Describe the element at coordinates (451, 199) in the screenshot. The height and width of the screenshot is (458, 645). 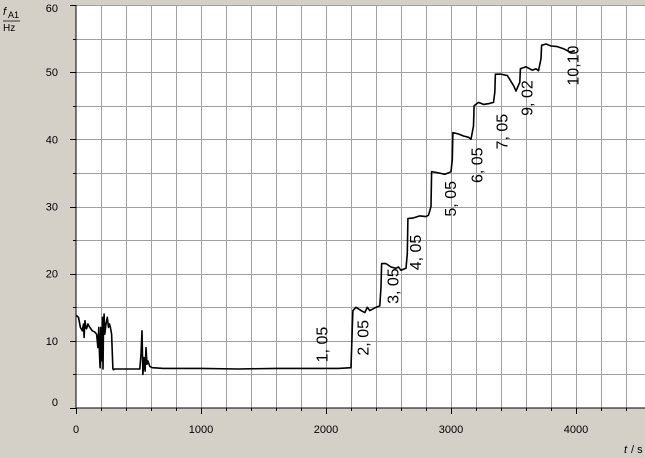
I see `annotation-label: 5, 05` at that location.